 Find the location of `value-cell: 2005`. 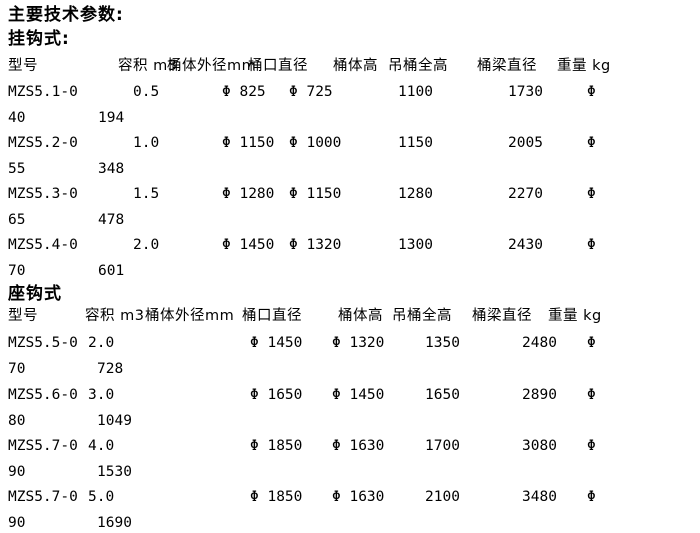

value-cell: 2005 is located at coordinates (525, 143).